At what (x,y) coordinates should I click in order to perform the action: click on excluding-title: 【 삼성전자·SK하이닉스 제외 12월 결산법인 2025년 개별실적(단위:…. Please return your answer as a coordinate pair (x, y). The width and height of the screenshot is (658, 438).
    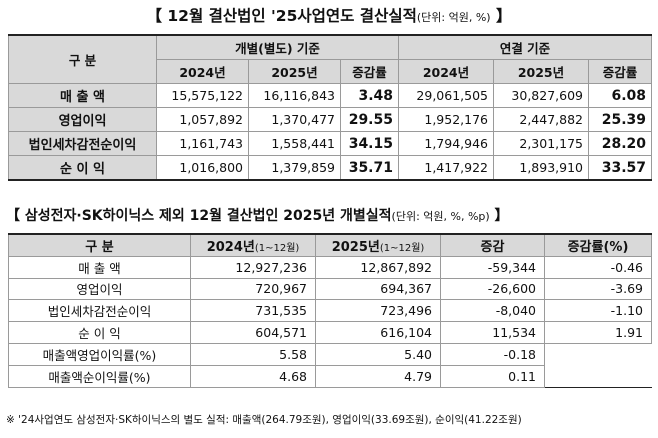
    Looking at the image, I should click on (257, 215).